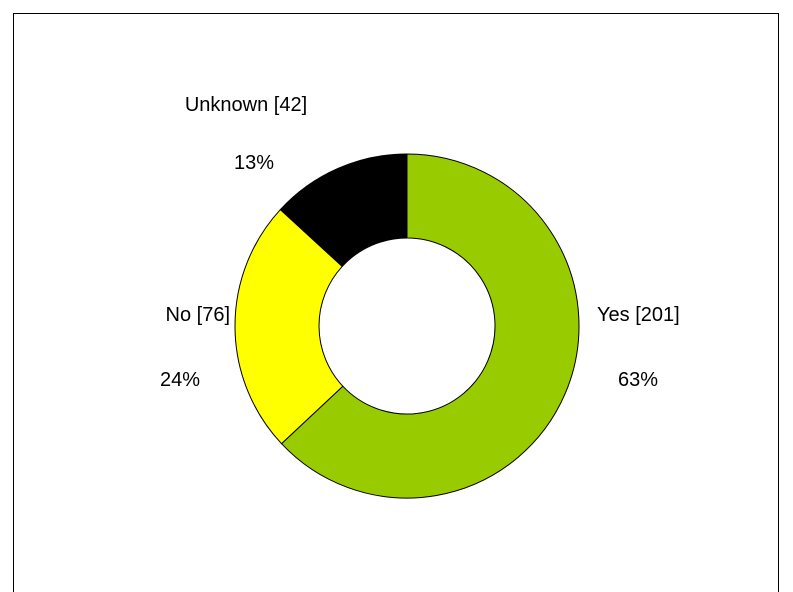 Image resolution: width=793 pixels, height=592 pixels. What do you see at coordinates (343, 210) in the screenshot?
I see `donut-slice-unknown` at bounding box center [343, 210].